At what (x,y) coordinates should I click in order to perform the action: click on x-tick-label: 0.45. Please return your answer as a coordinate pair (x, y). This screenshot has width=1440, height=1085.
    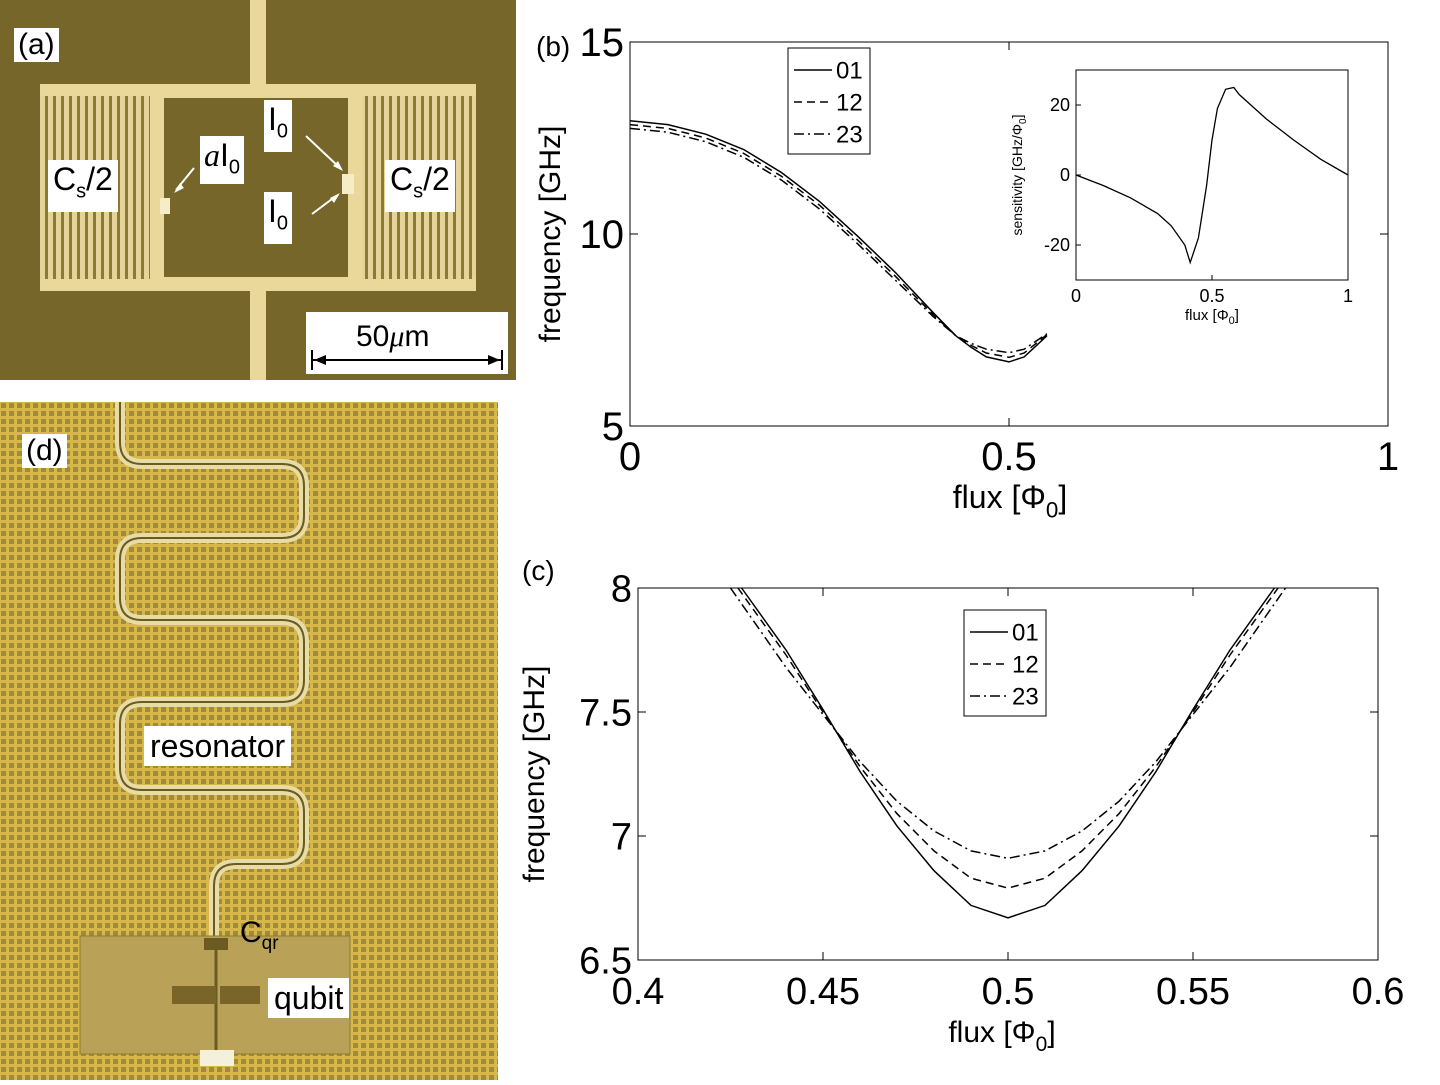
    Looking at the image, I should click on (823, 992).